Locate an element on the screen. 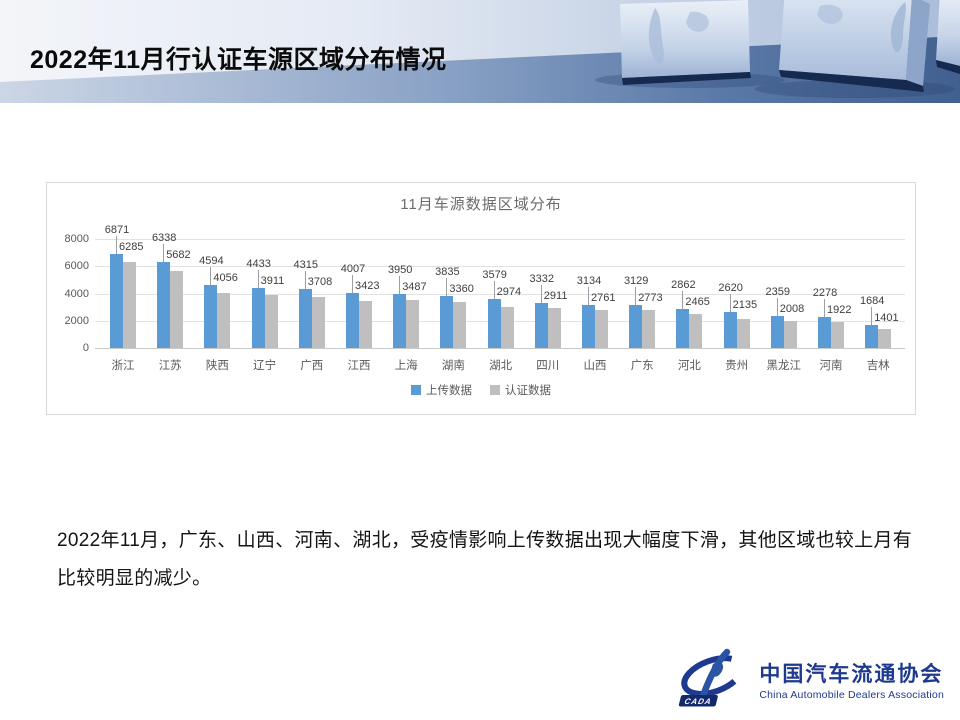  slide-title: 2022年11月行认证车源区域分布情况 is located at coordinates (238, 60).